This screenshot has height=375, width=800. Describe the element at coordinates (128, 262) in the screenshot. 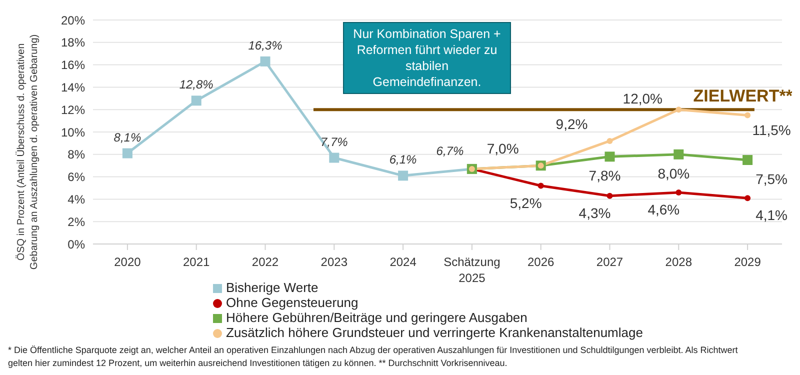

I see `x-tick-label: 2020` at that location.